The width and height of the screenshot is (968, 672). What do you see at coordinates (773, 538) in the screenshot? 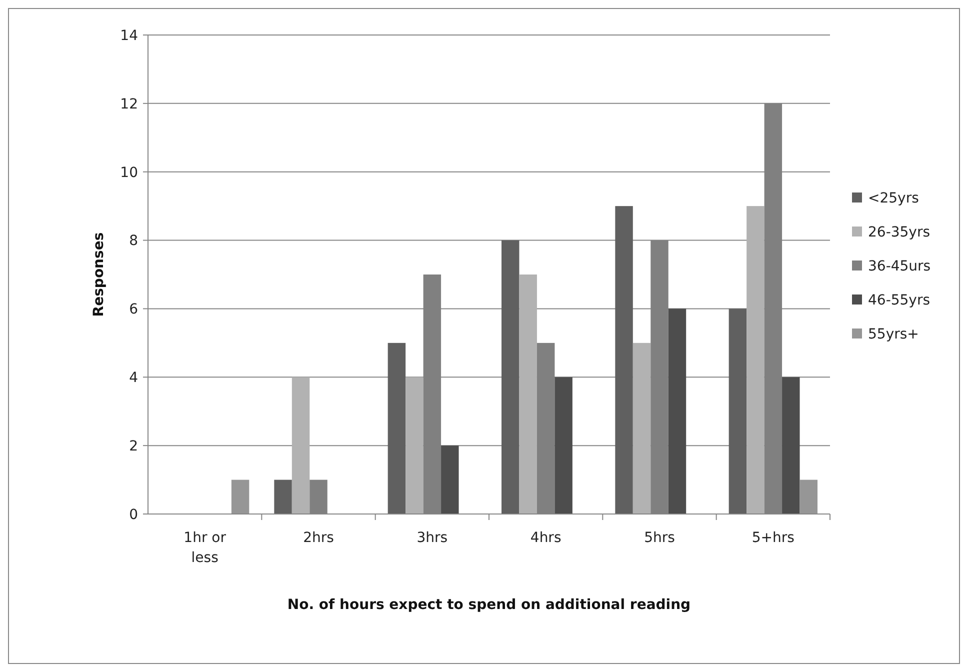
I see `x-tick-label: 5+hrs` at bounding box center [773, 538].